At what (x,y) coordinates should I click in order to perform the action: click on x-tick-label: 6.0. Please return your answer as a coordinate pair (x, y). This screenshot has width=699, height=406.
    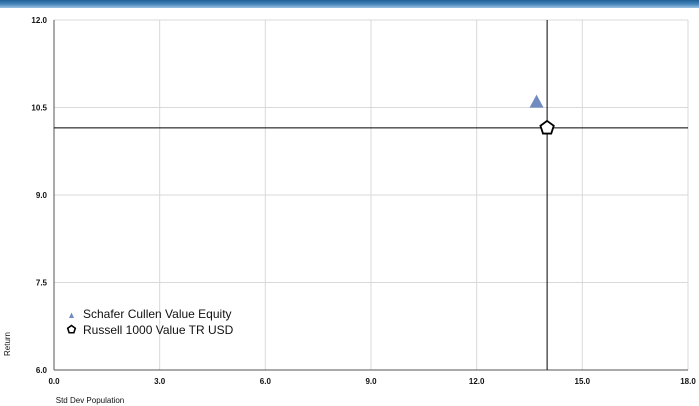
    Looking at the image, I should click on (266, 381).